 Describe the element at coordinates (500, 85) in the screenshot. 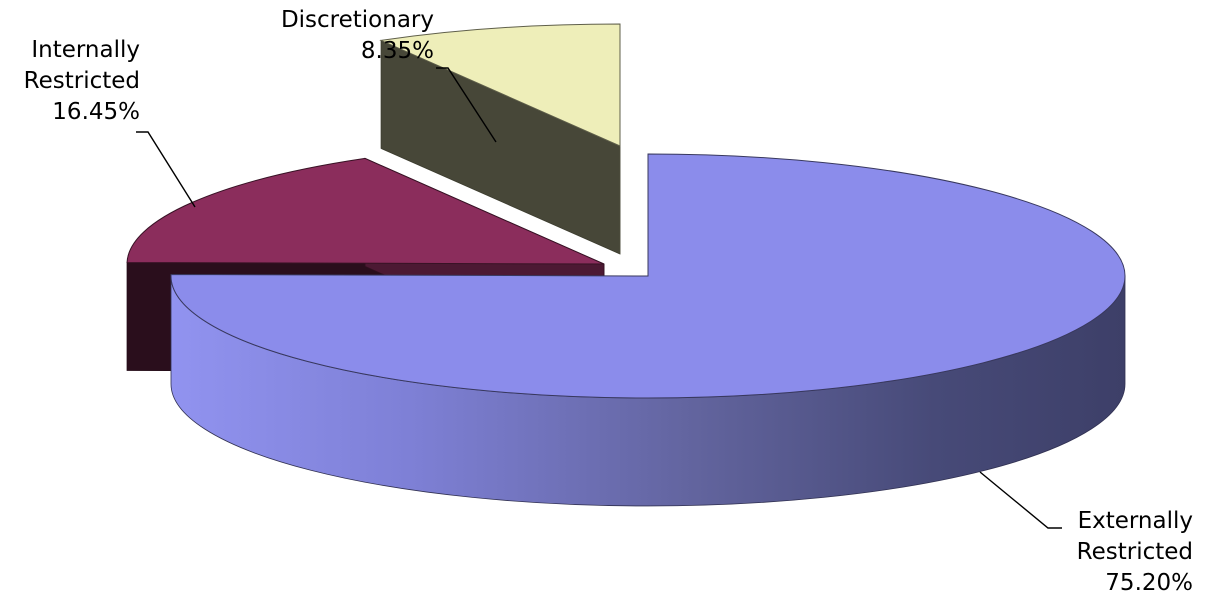

I see `slice-2-top` at that location.